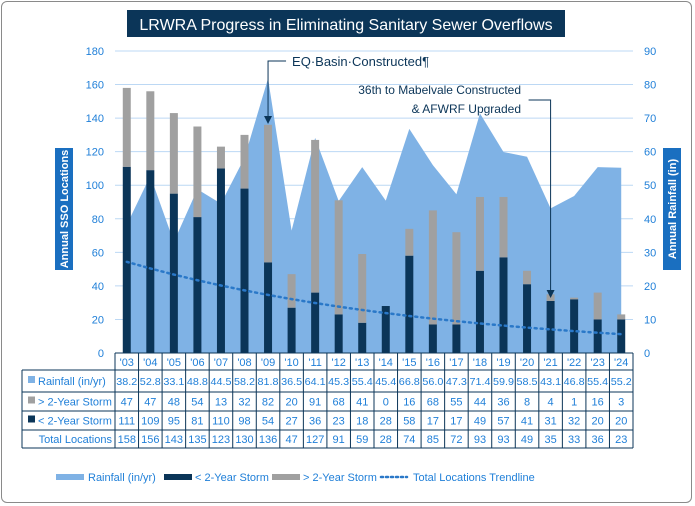  I want to click on table-cell: 18, so click(362, 422).